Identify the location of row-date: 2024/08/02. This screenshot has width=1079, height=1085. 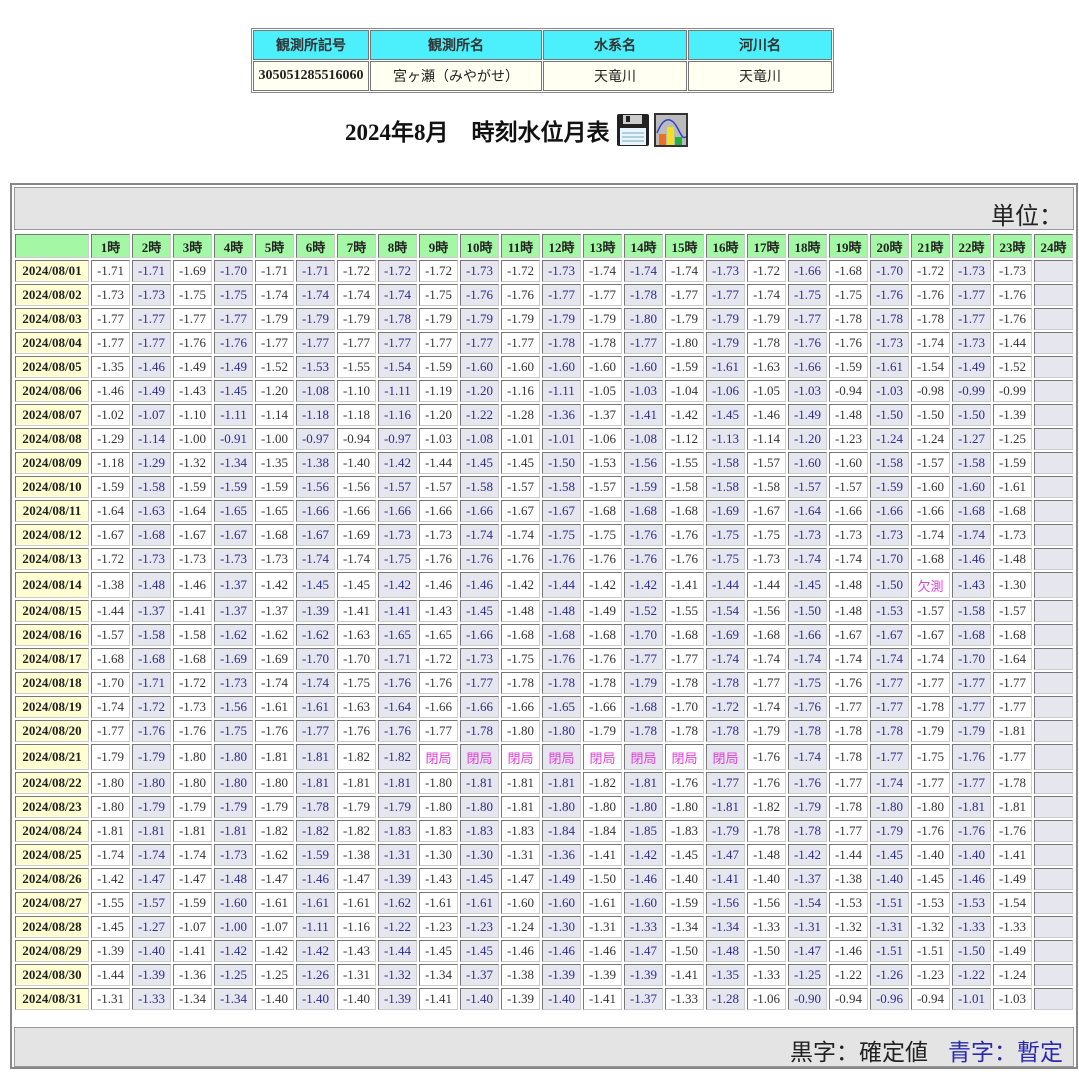
(52, 295).